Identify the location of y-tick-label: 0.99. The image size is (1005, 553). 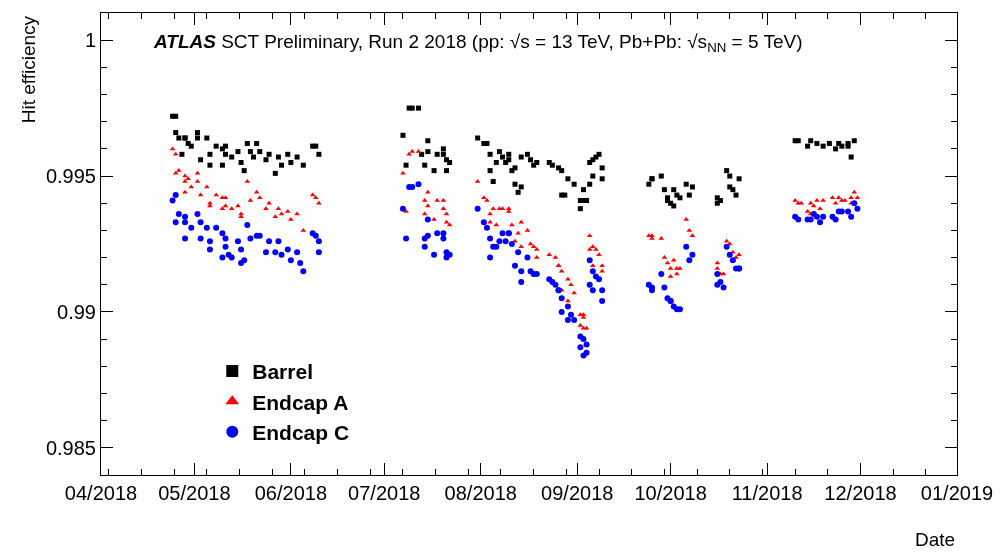
(76, 311).